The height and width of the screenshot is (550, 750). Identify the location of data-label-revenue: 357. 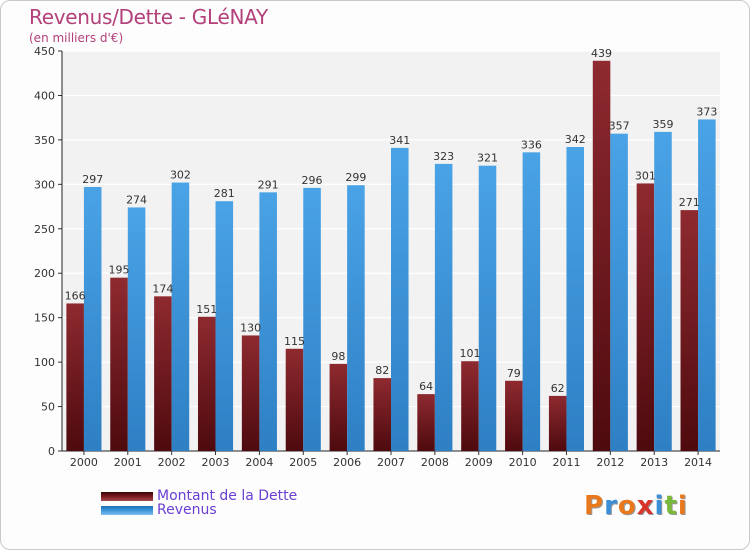
(619, 126).